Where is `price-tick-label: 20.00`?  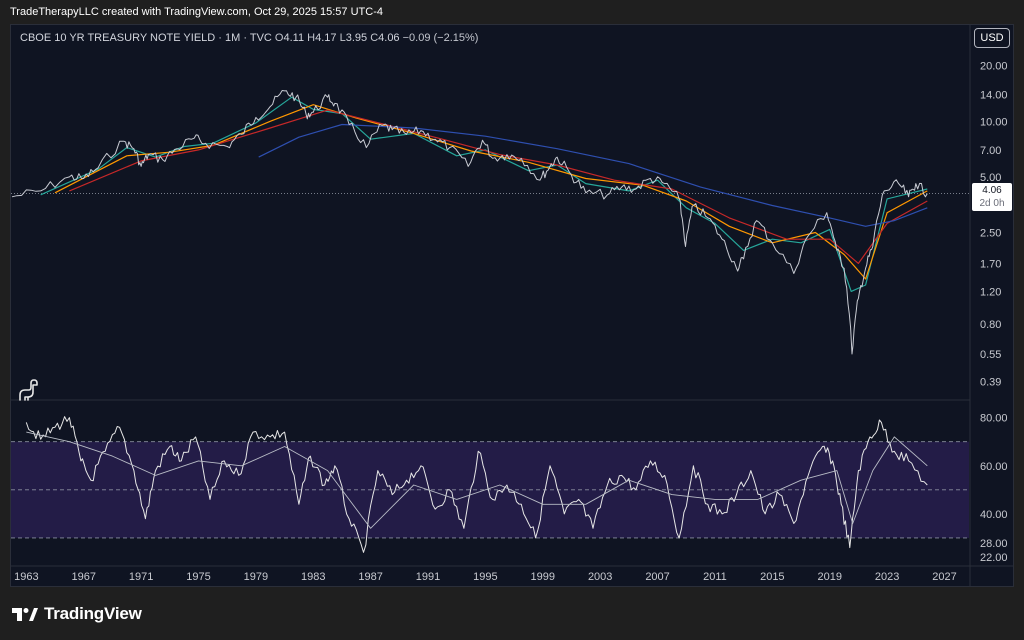 price-tick-label: 20.00 is located at coordinates (994, 67).